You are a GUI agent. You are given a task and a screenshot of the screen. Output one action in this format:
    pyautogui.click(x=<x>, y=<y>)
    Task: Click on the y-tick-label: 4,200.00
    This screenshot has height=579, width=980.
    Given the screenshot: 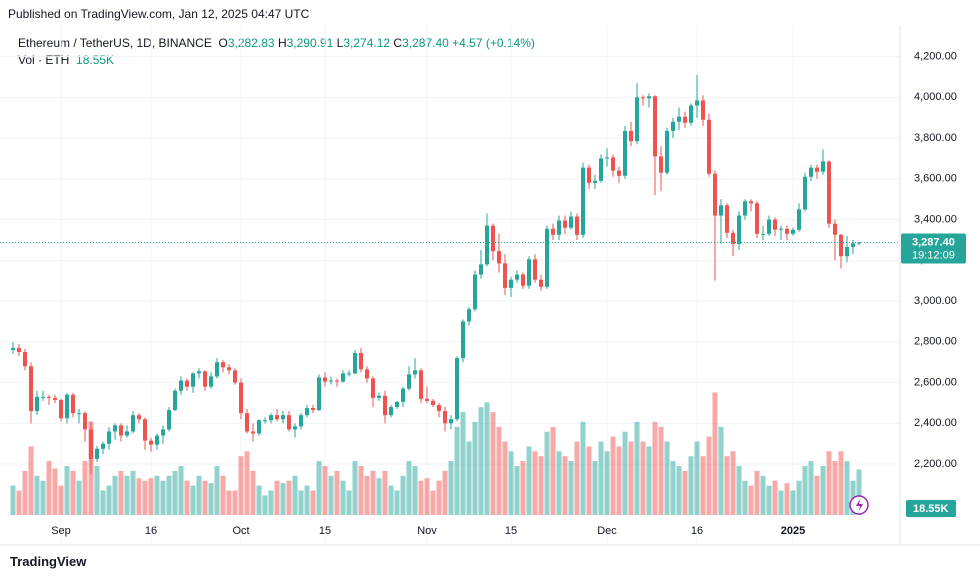 What is the action you would take?
    pyautogui.click(x=935, y=56)
    